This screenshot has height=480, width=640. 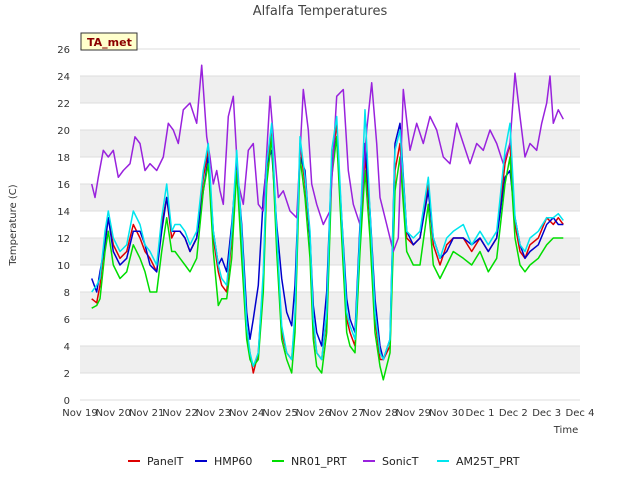 I want to click on y-tick-label: 16, so click(x=63, y=185).